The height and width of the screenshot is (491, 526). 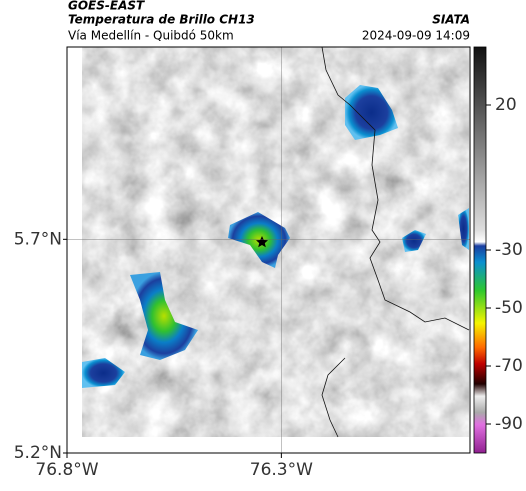 What do you see at coordinates (66, 470) in the screenshot?
I see `x-tick-label: 76.8°W` at bounding box center [66, 470].